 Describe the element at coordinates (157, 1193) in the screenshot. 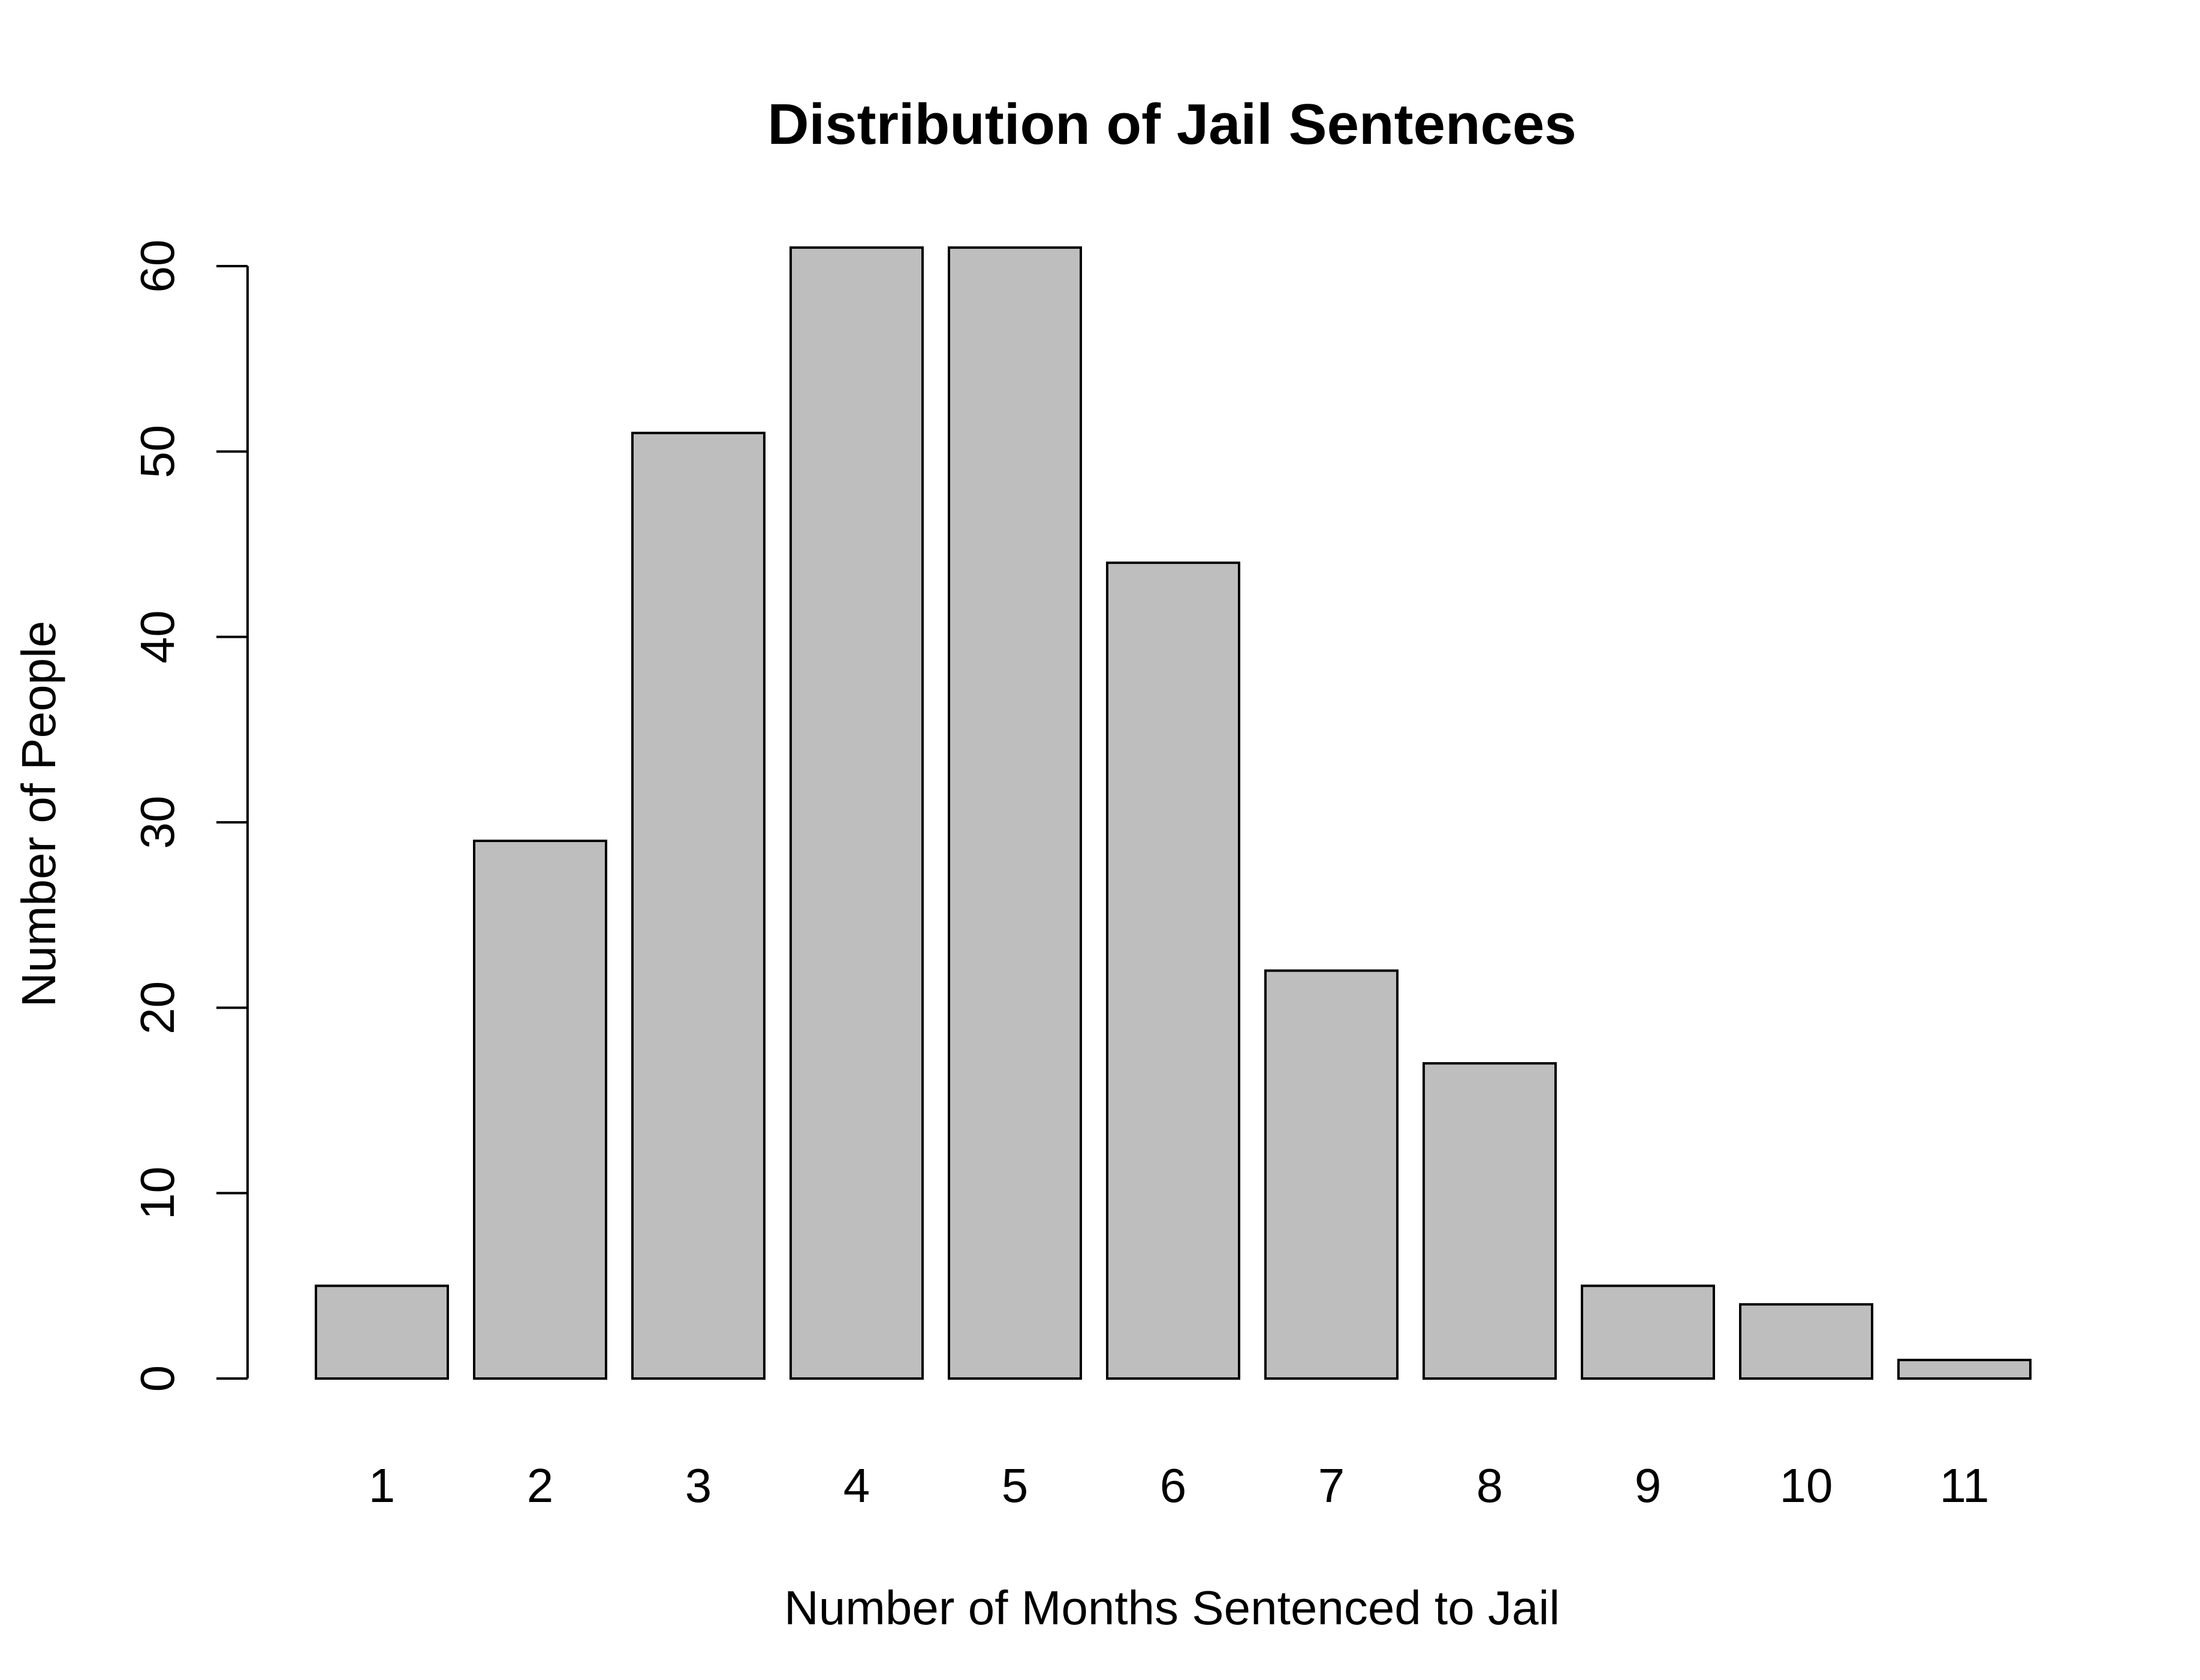

I see `y-tick-label: 10` at that location.